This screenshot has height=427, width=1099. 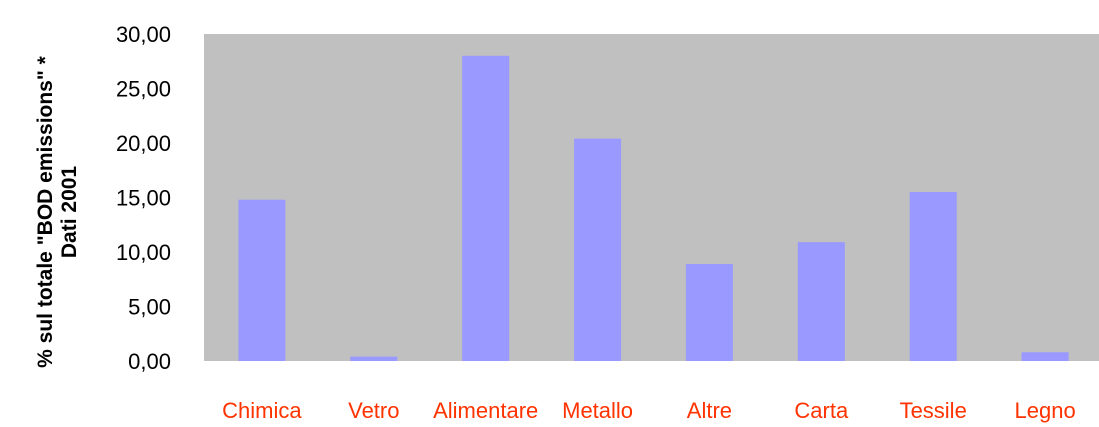 I want to click on x-category-label: Carta, so click(x=821, y=410).